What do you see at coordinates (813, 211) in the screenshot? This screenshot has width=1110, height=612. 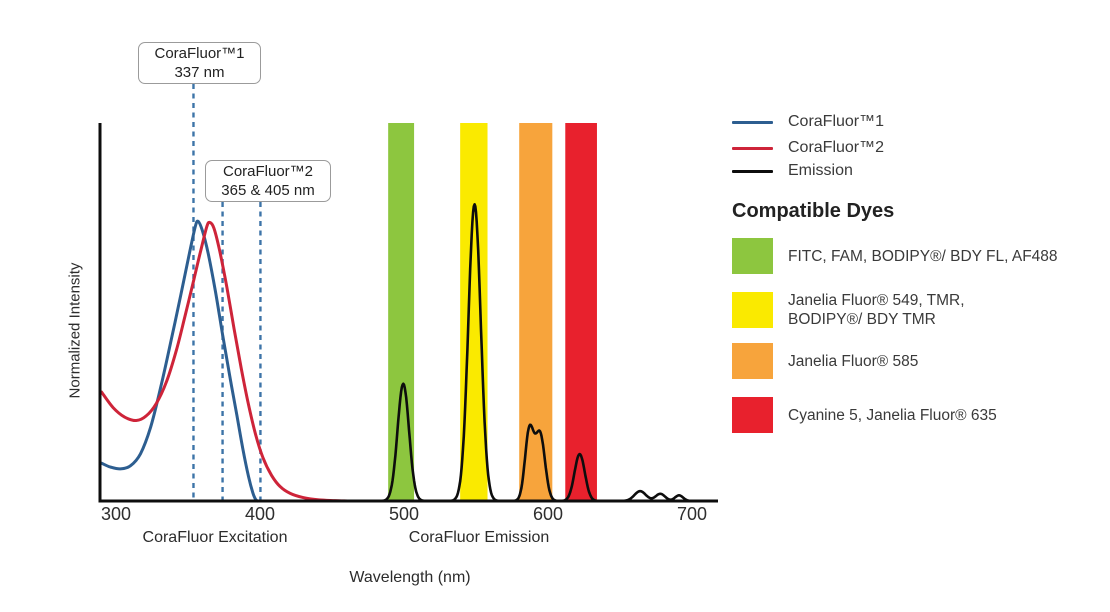 I see `compatible-dyes-heading: Compatible Dyes` at bounding box center [813, 211].